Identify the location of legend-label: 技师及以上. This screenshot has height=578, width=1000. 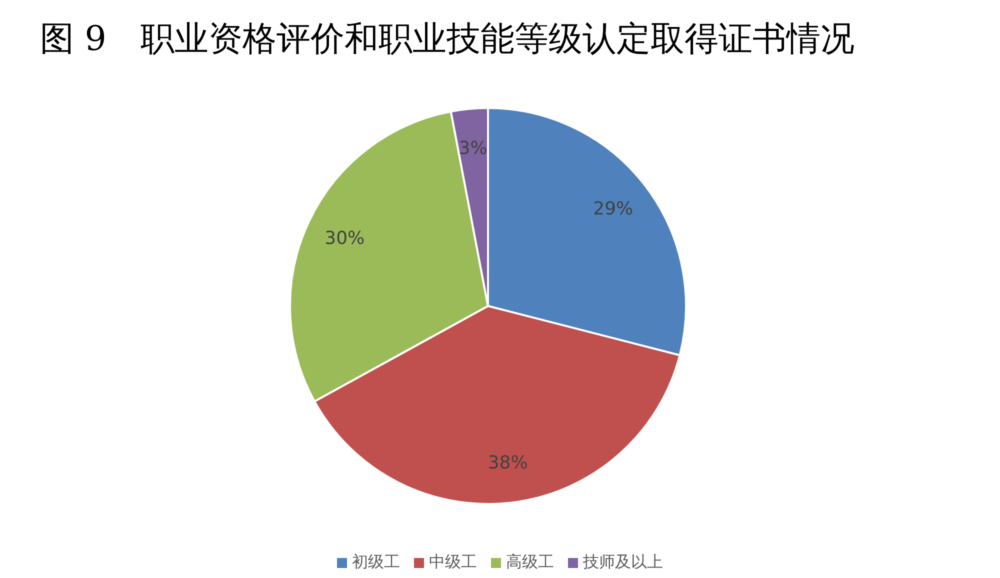
(622, 562).